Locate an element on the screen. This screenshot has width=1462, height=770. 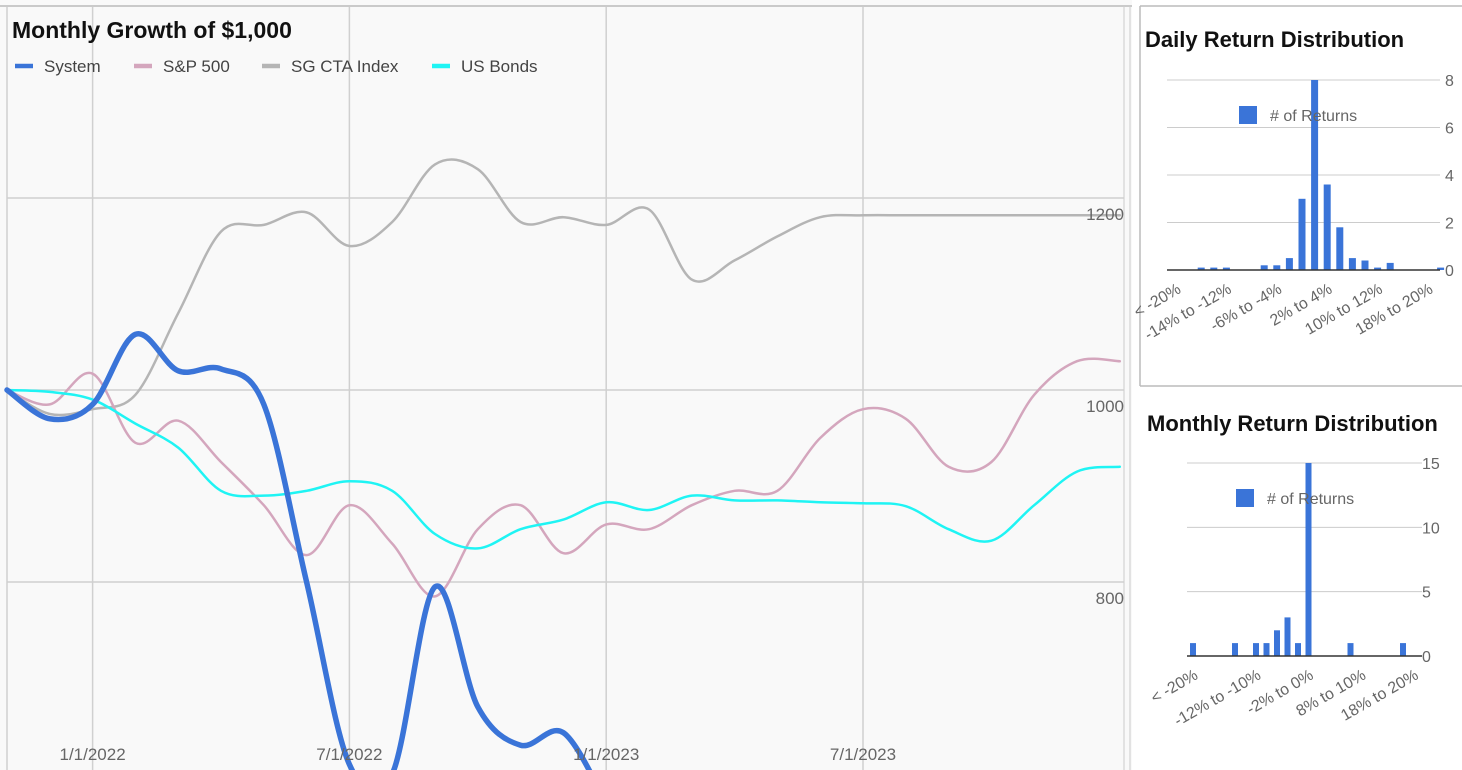
y-tick-label: 2 is located at coordinates (1449, 224).